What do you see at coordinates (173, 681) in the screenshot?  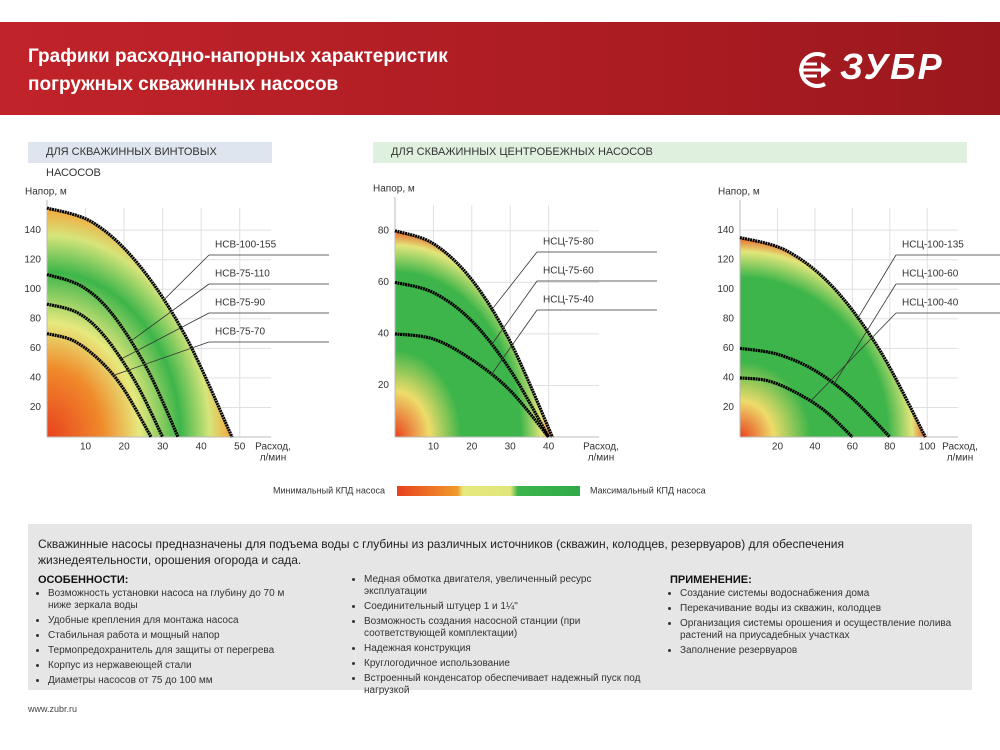 I see `list-item: Диаметры насосов от 75 до 100 мм` at bounding box center [173, 681].